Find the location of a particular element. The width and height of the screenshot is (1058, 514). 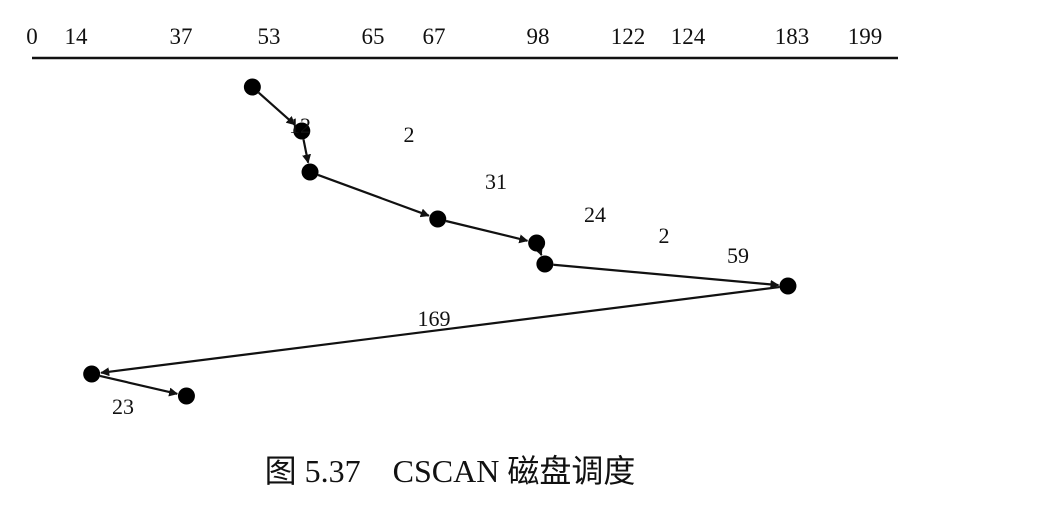

segment-label: 31 is located at coordinates (496, 181).